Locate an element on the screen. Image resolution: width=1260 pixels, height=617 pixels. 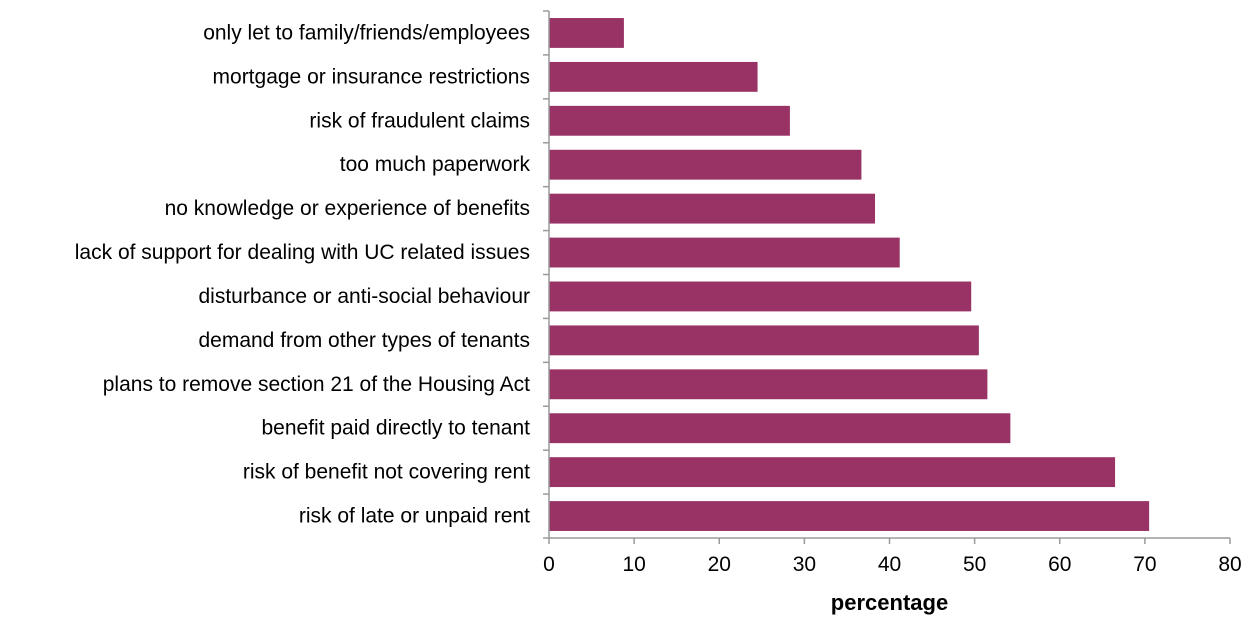
x-tick-label: 60 is located at coordinates (1059, 564).